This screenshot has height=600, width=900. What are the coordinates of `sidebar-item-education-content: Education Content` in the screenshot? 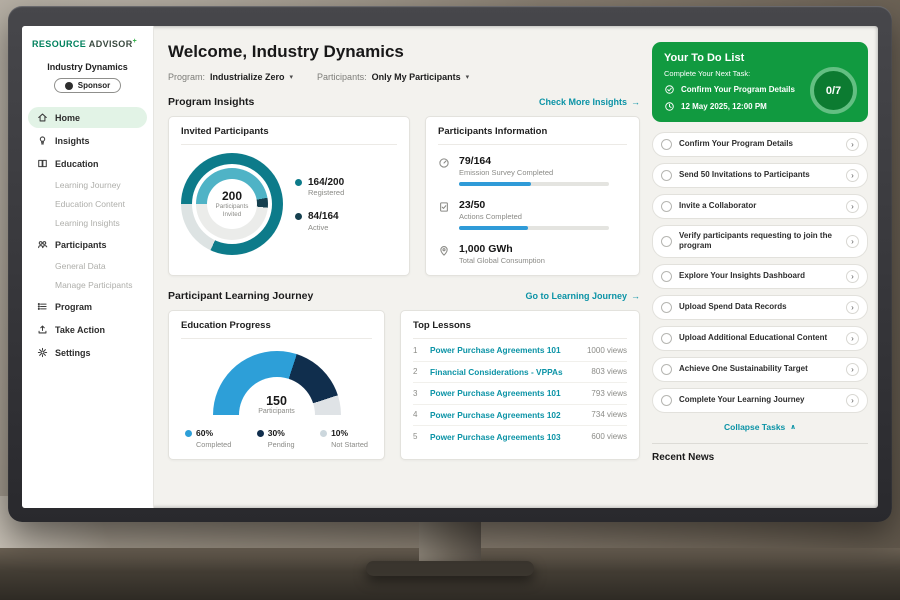 It's located at (87, 204).